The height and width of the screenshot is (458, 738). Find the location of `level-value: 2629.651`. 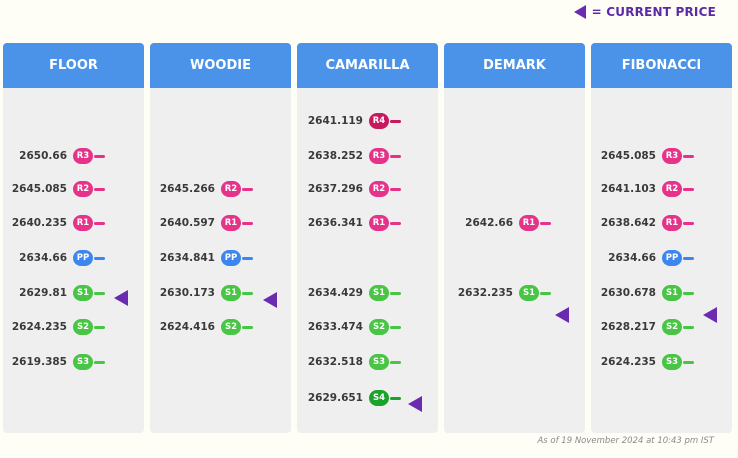

level-value: 2629.651 is located at coordinates (335, 398).